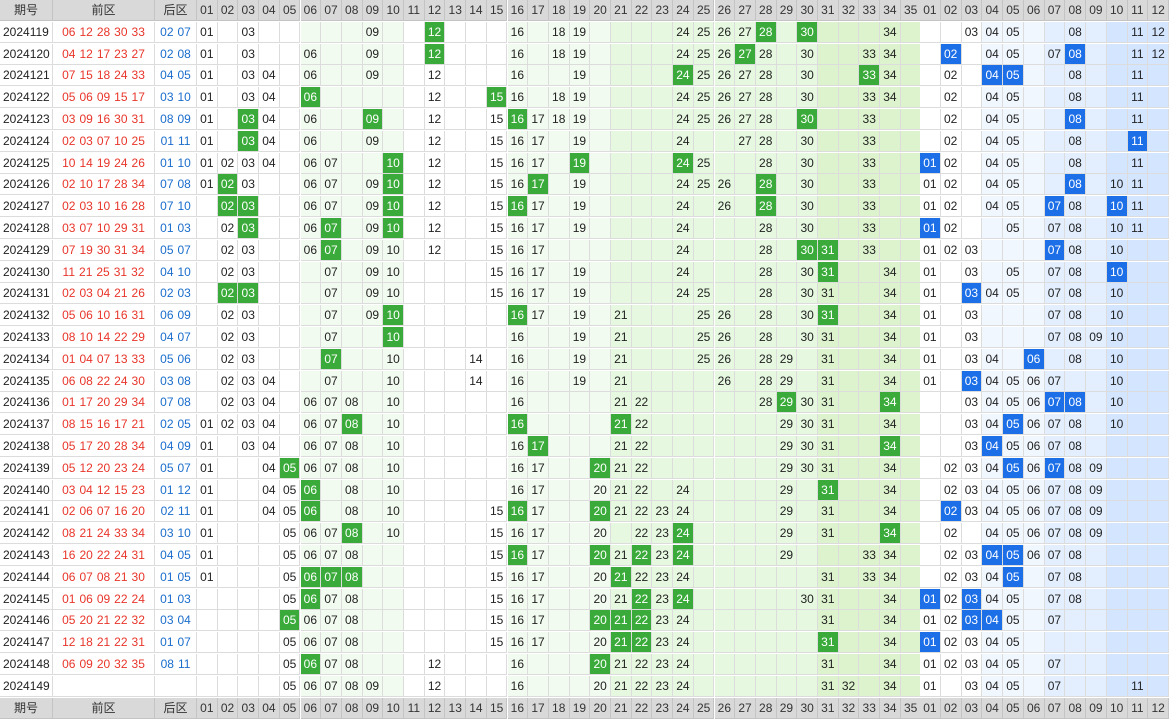  Describe the element at coordinates (228, 163) in the screenshot. I see `front-trend-cell: 02` at that location.